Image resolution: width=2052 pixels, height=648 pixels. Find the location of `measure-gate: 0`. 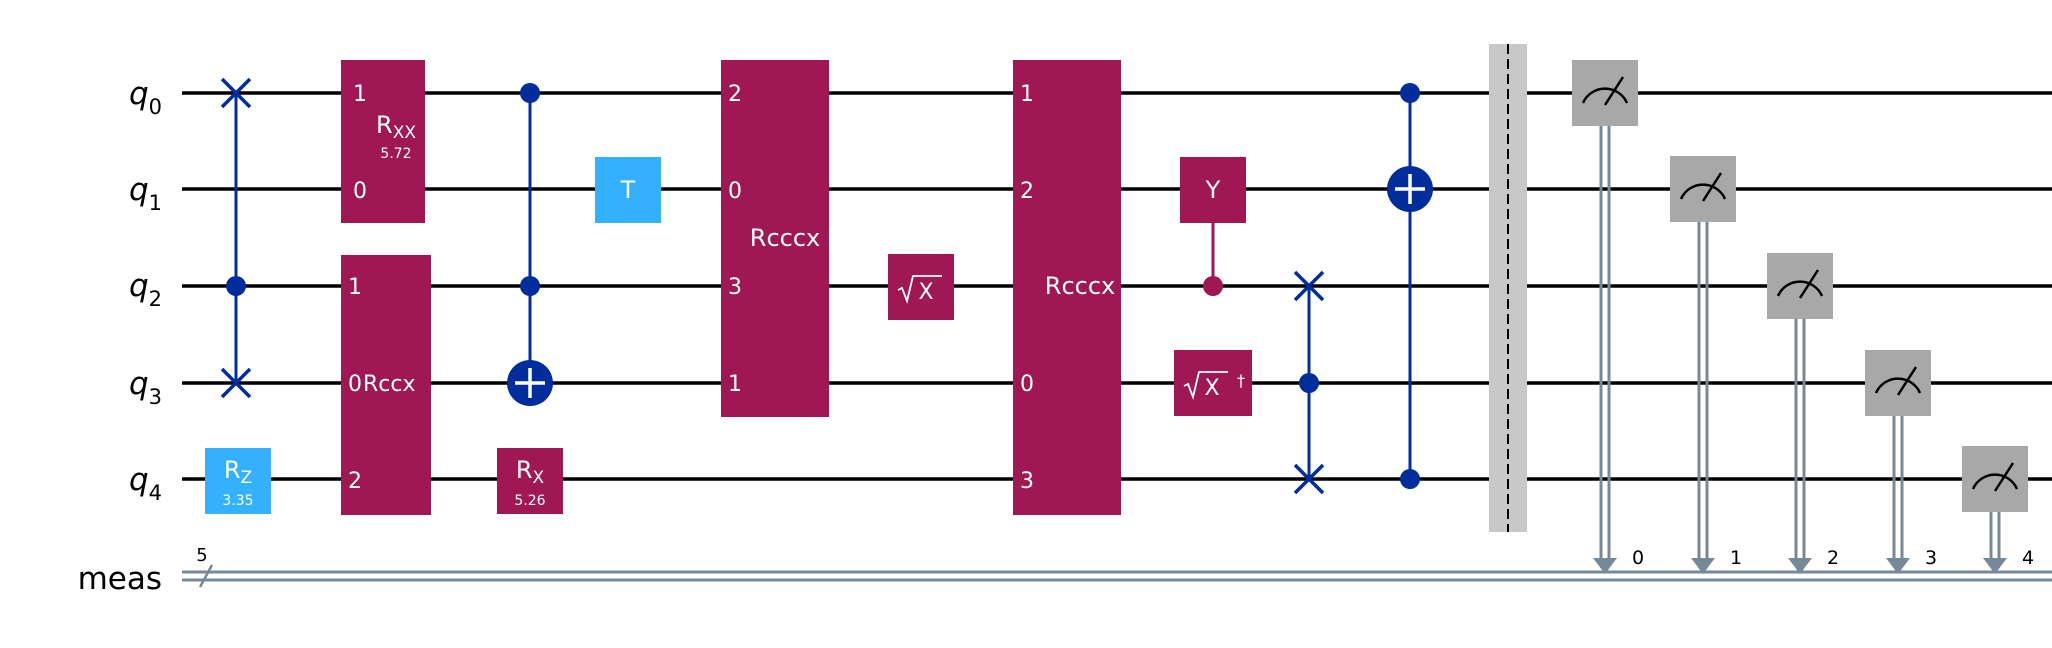

measure-gate: 0 is located at coordinates (1608, 317).